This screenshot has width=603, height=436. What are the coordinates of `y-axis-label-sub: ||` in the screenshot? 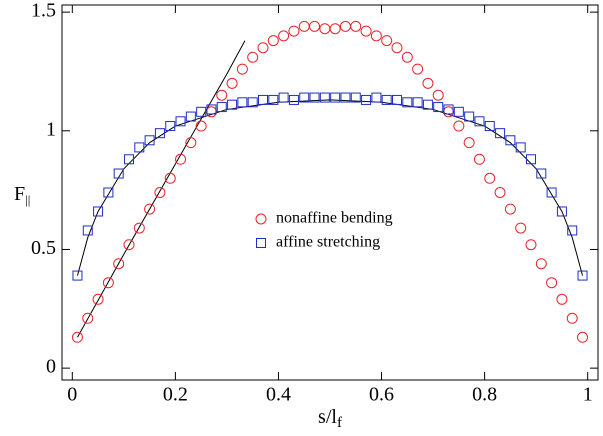 It's located at (27, 199).